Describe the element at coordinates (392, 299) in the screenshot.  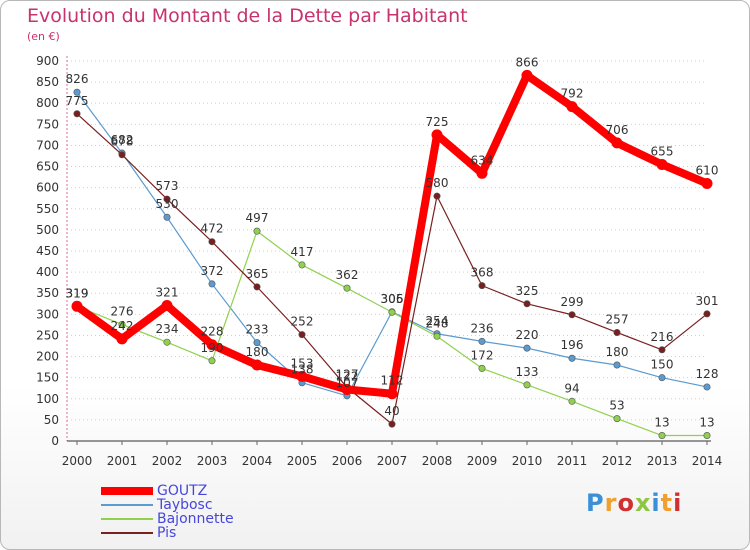
I see `data-label-taybosc: 306` at that location.